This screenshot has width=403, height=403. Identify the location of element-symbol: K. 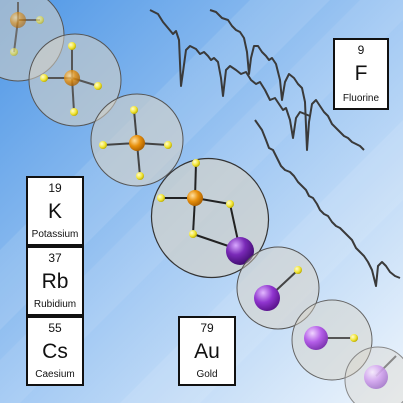
(54, 211).